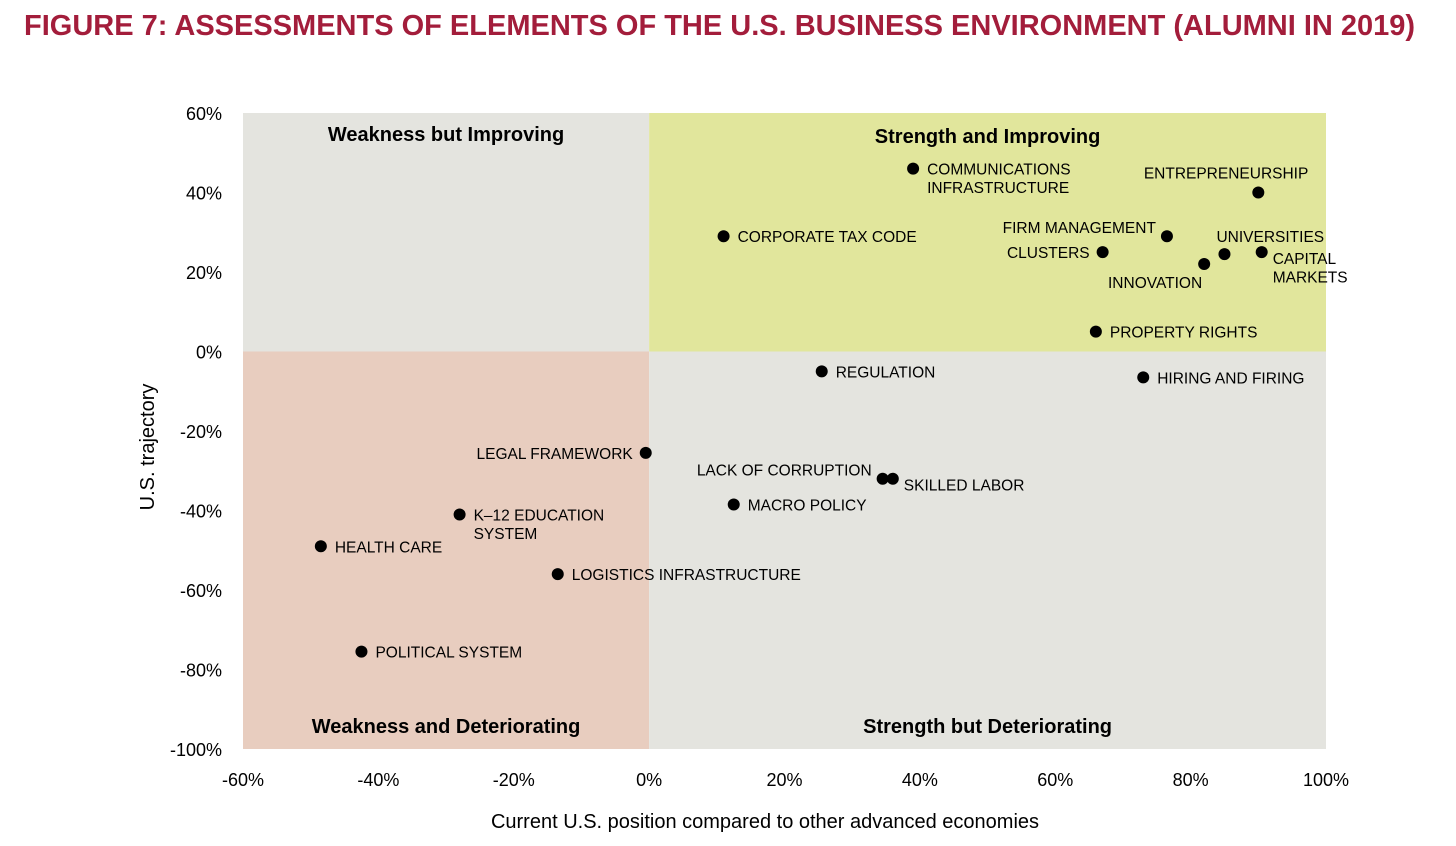 This screenshot has width=1456, height=846. Describe the element at coordinates (243, 780) in the screenshot. I see `x-tick-label: -60%` at that location.